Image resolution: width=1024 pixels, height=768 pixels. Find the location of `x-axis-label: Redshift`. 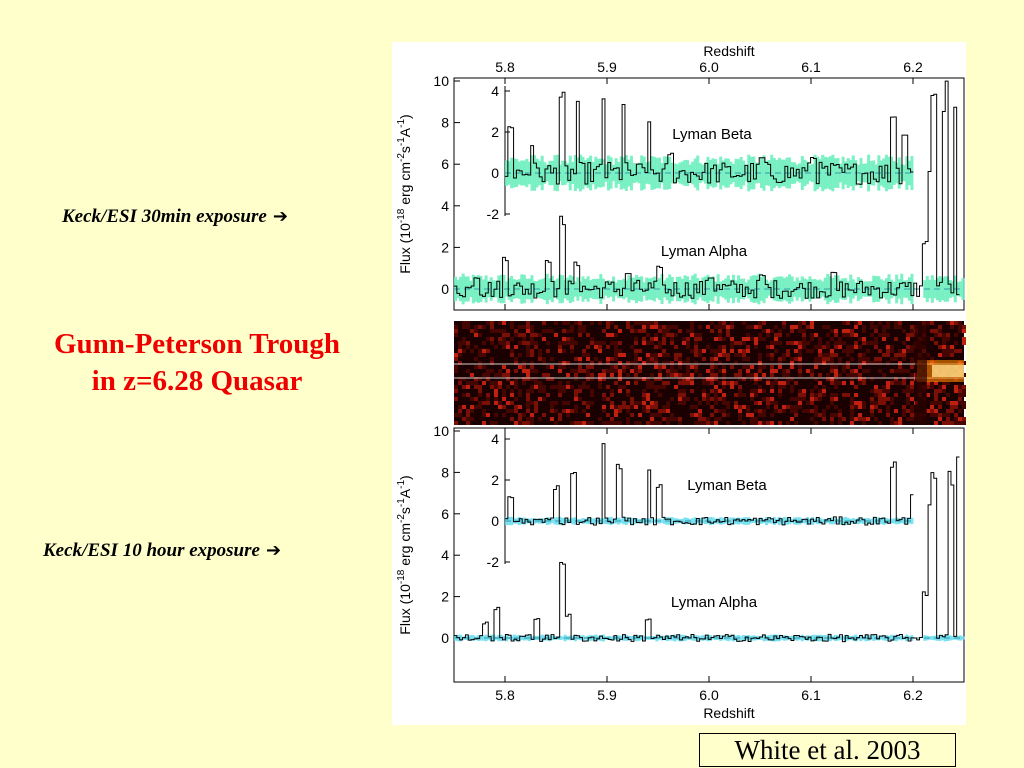

x-axis-label: Redshift is located at coordinates (728, 51).